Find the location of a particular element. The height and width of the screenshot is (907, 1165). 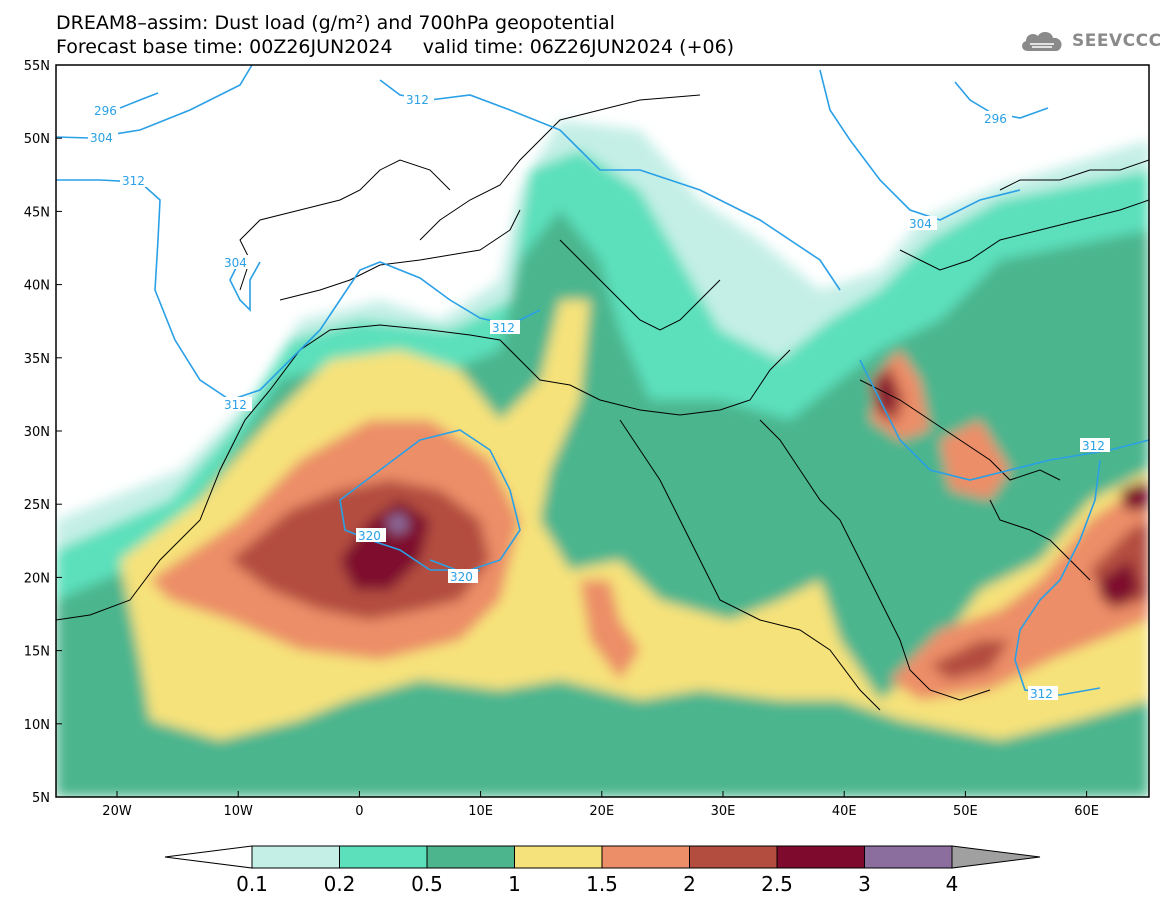

colorbar-label: 0.2 is located at coordinates (340, 884).